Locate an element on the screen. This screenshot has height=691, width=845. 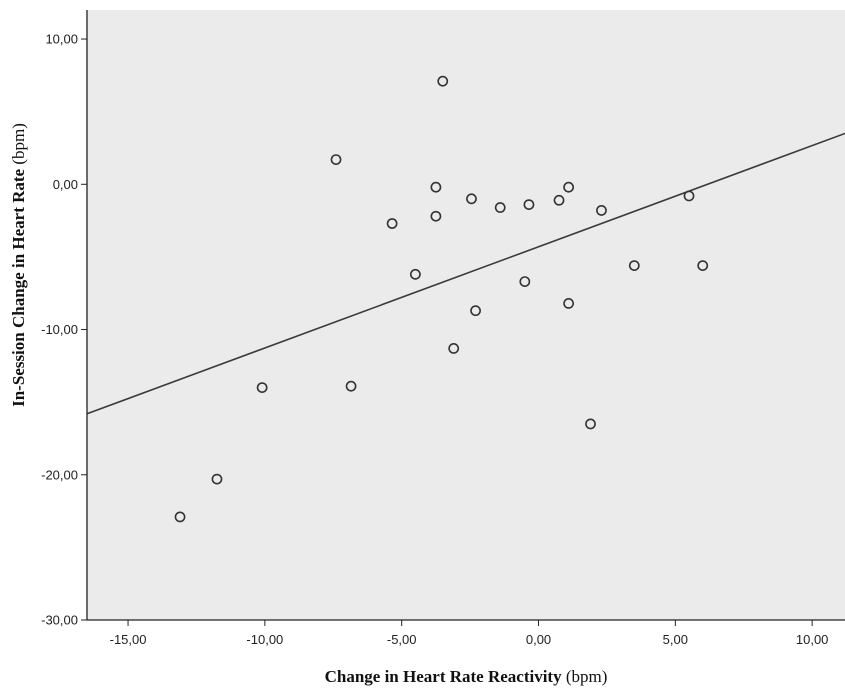
x-axis-ticks: -15,00 -10,00 -5,00 0,00 5,00 10,00 is located at coordinates (469, 633).